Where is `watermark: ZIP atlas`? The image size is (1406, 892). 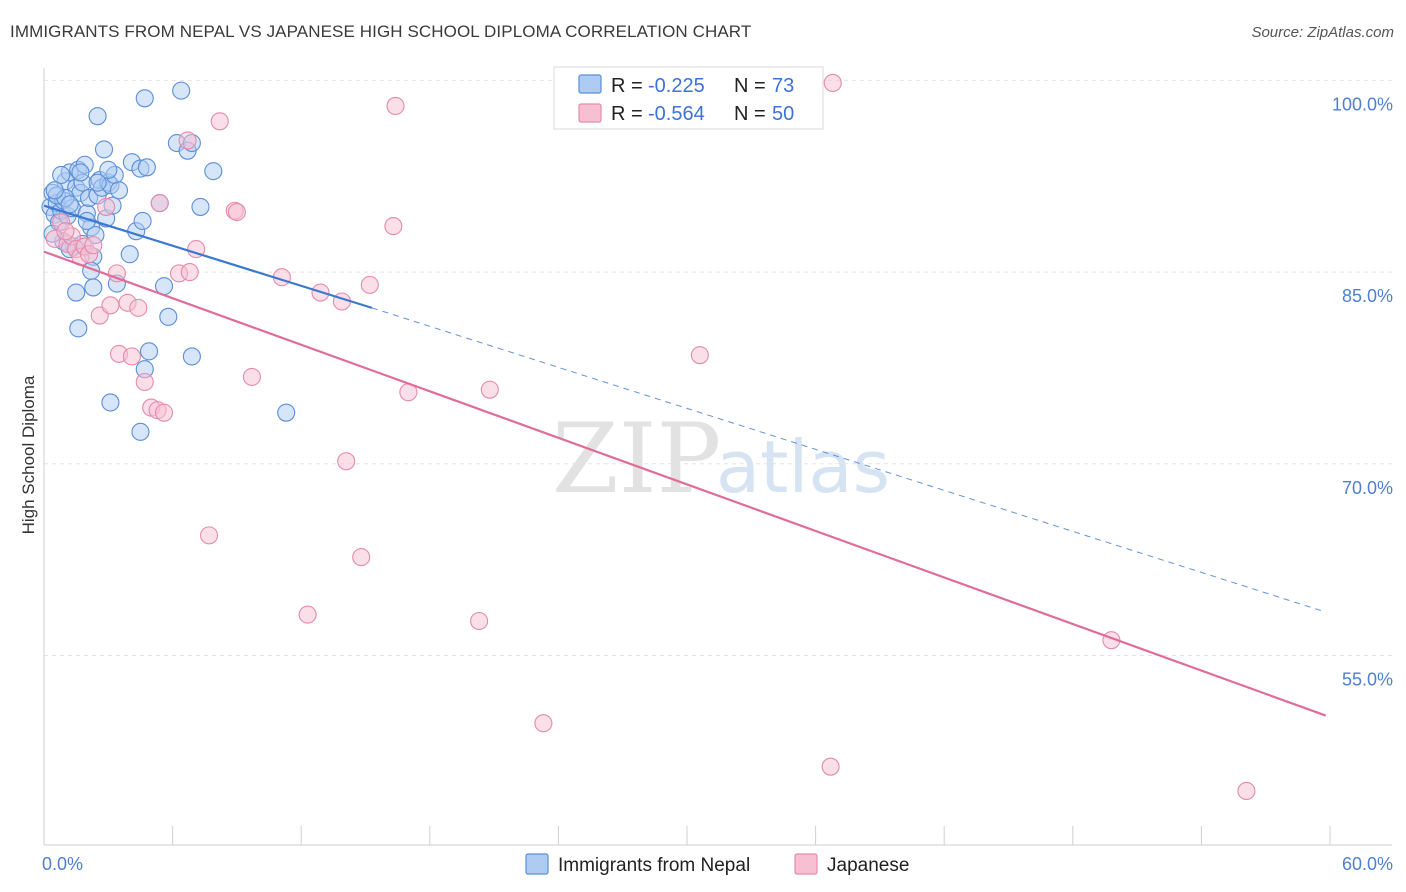
watermark: ZIP atlas is located at coordinates (721, 459).